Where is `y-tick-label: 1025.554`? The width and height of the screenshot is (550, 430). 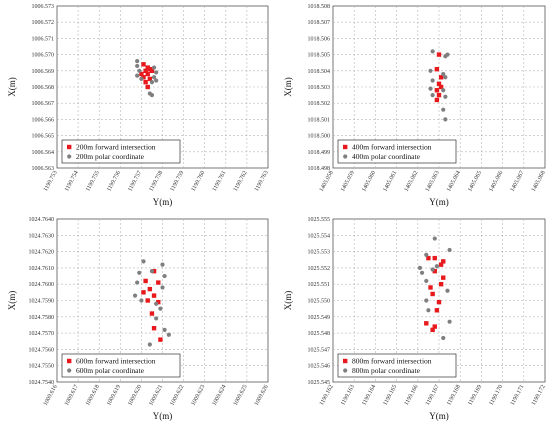 y-tick-label: 1025.554 is located at coordinates (319, 236).